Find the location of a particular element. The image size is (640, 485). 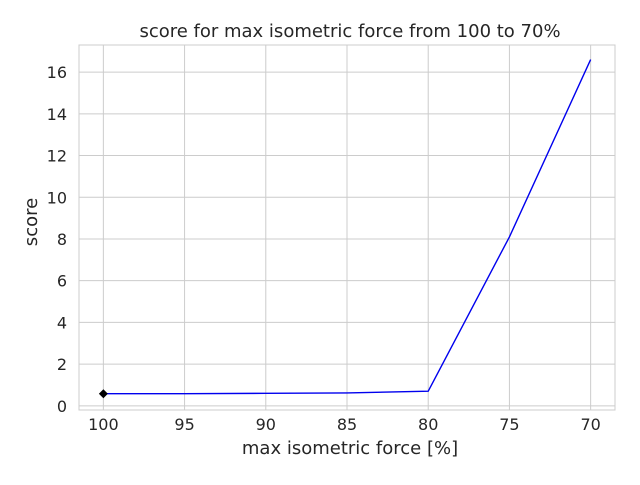

y-tick-label: 2 is located at coordinates (62, 364).